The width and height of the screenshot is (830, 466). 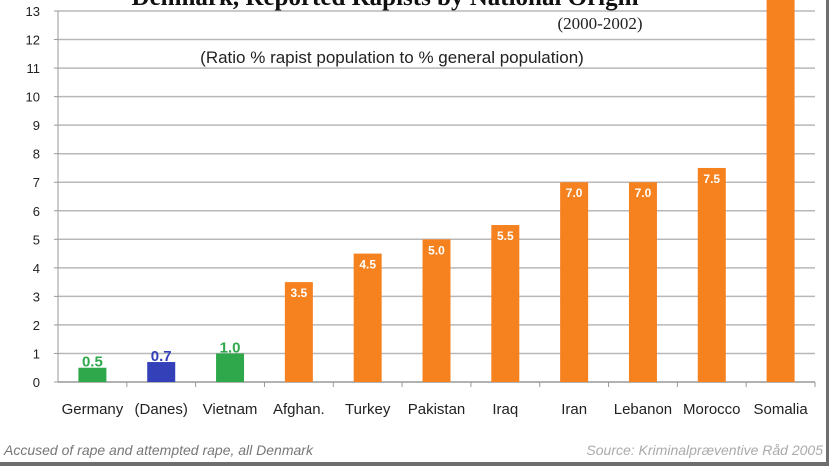 I want to click on y-tick-label: 0, so click(x=36, y=382).